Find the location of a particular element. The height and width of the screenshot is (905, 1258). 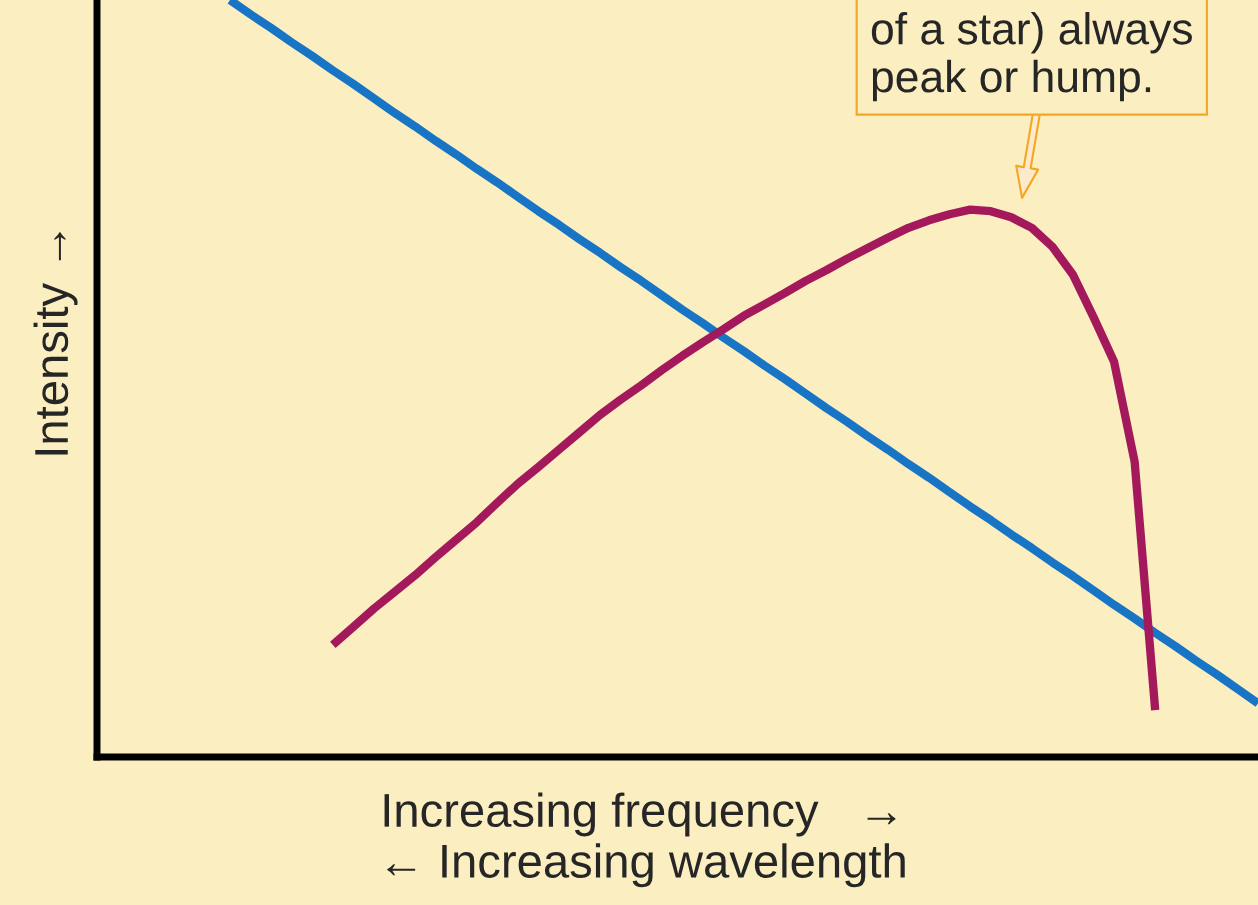

annotation: of a star) always peak or hump. is located at coordinates (1031, 57).